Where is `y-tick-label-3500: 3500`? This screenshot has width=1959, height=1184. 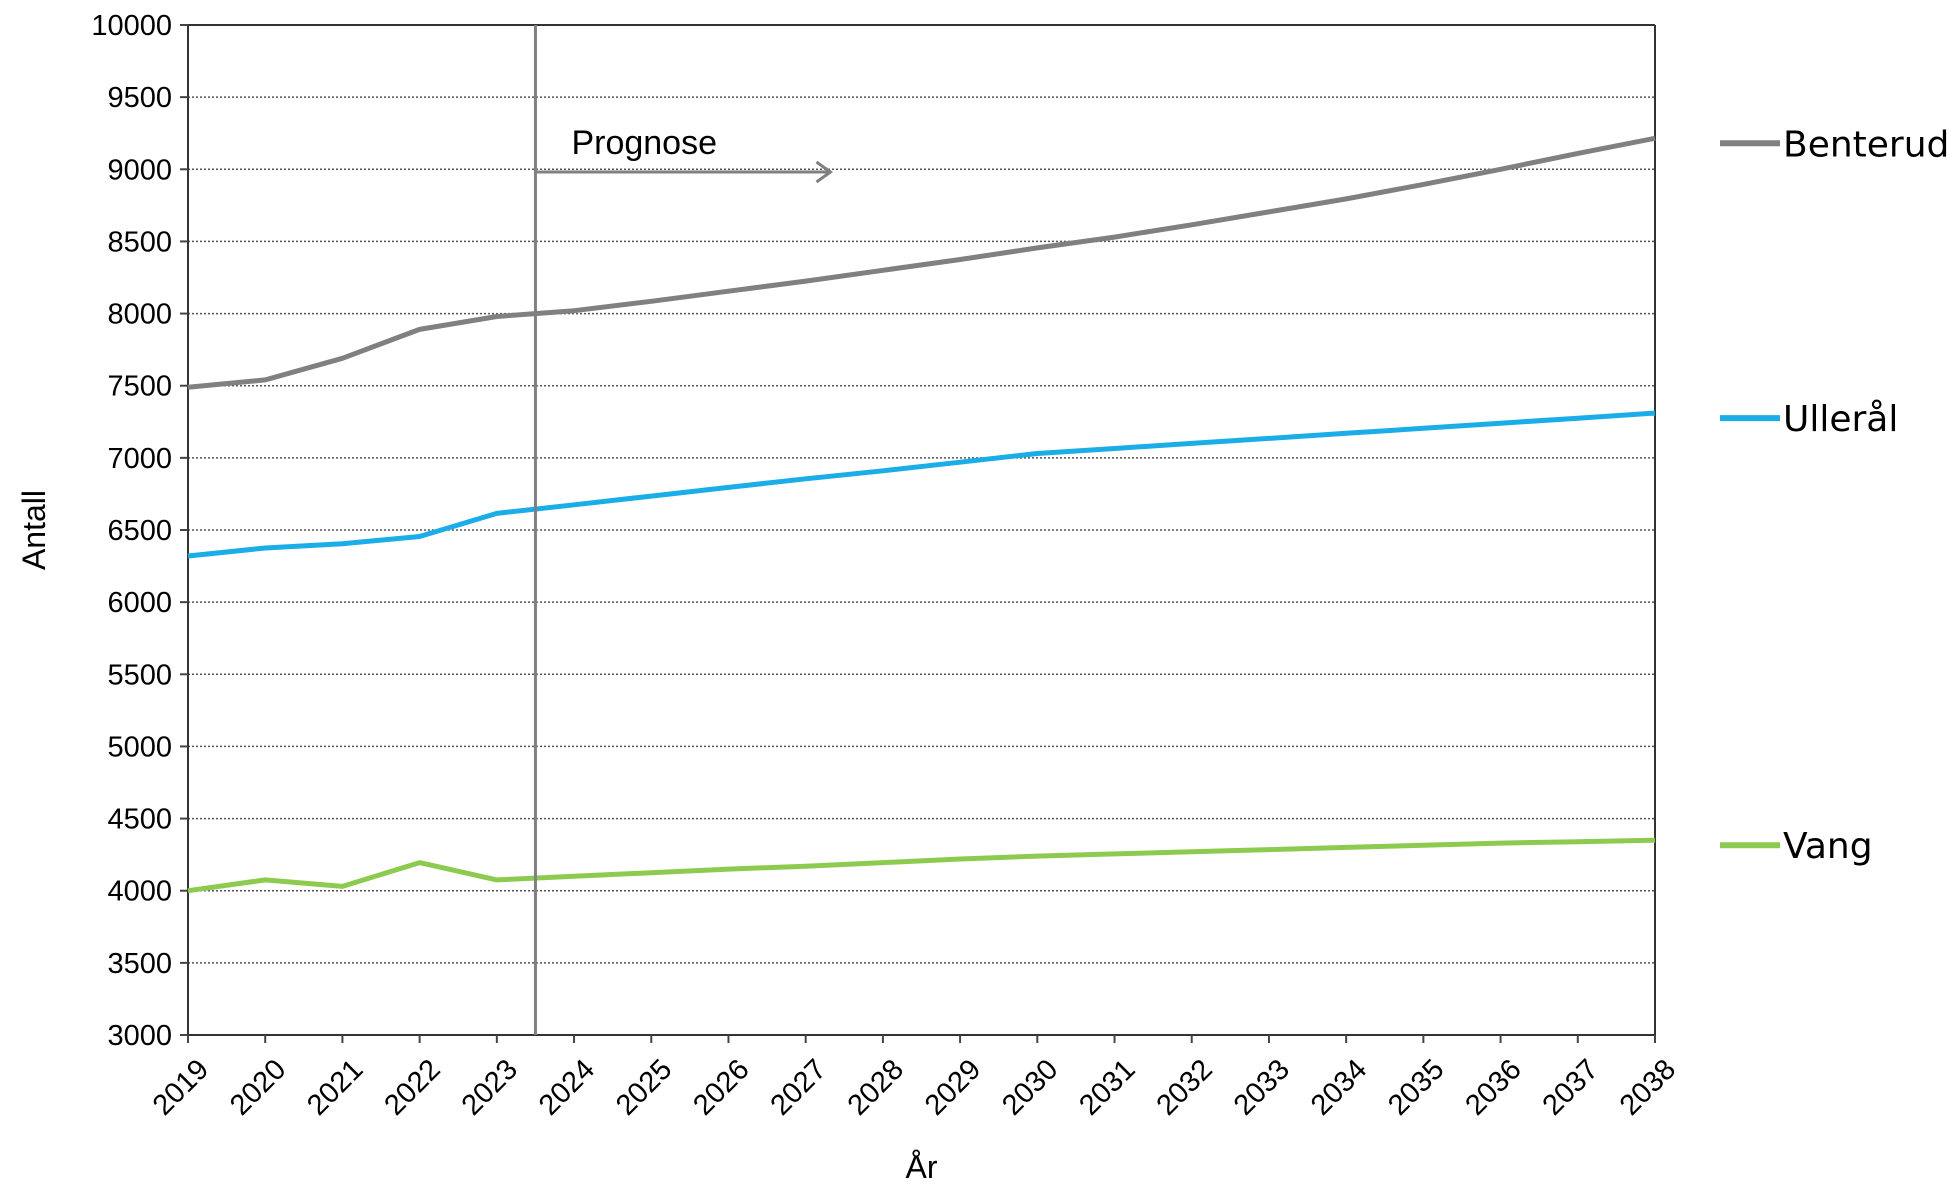 y-tick-label-3500: 3500 is located at coordinates (139, 964).